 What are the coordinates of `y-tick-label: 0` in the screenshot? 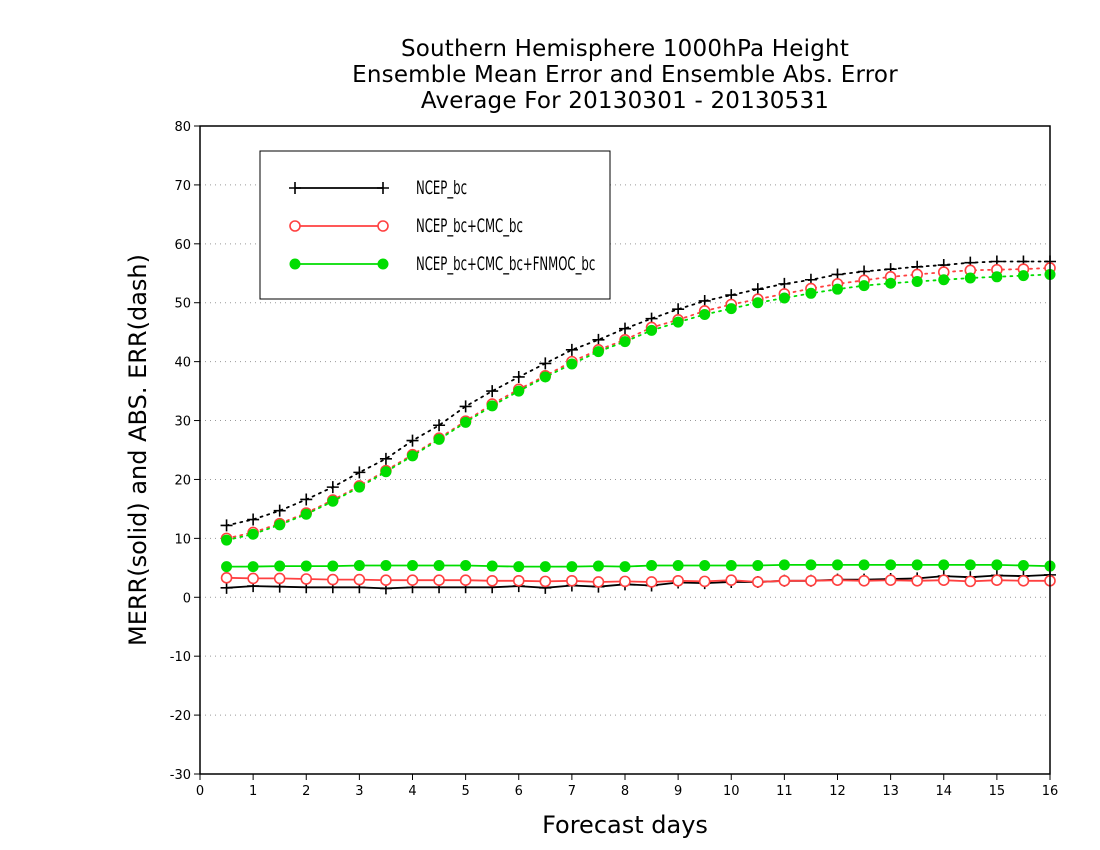 It's located at (187, 598).